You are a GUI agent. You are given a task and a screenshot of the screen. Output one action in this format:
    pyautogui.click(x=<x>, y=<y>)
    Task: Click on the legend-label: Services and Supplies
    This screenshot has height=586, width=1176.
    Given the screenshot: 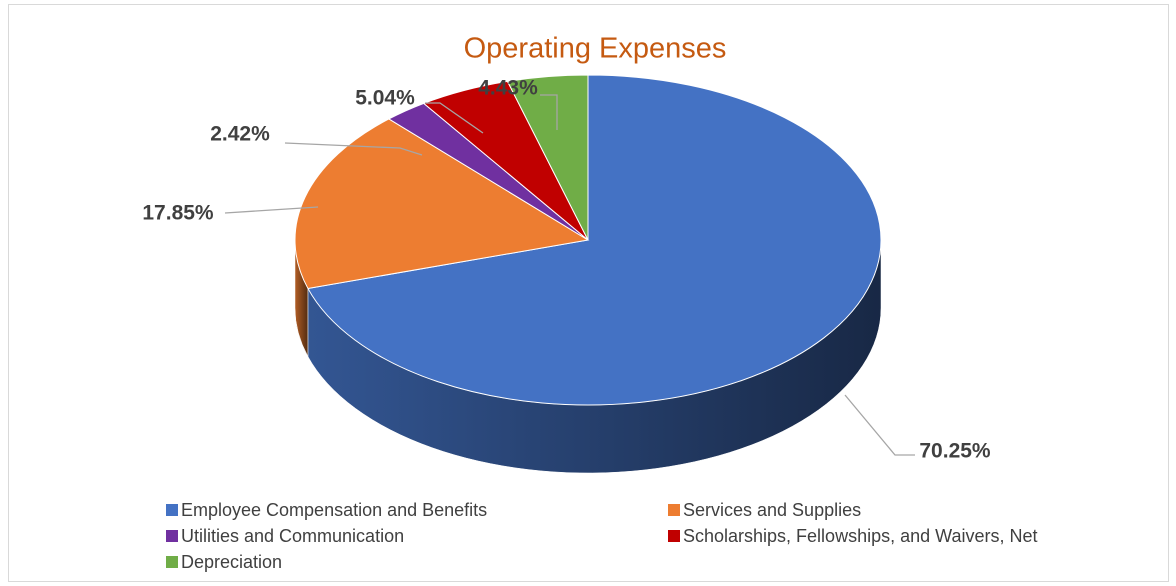 What is the action you would take?
    pyautogui.click(x=772, y=510)
    